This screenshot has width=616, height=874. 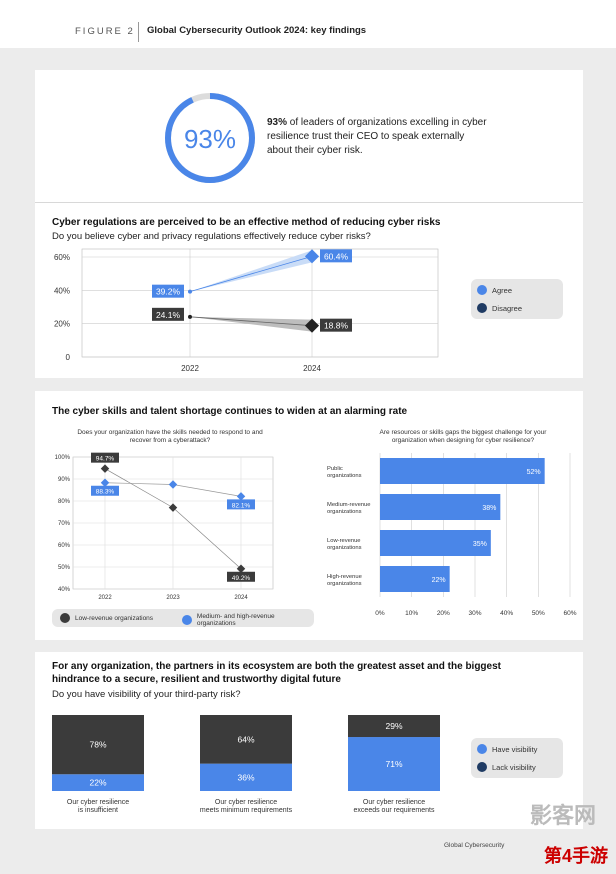 What do you see at coordinates (168, 315) in the screenshot?
I see `disagree-label-2022: 24.1%` at bounding box center [168, 315].